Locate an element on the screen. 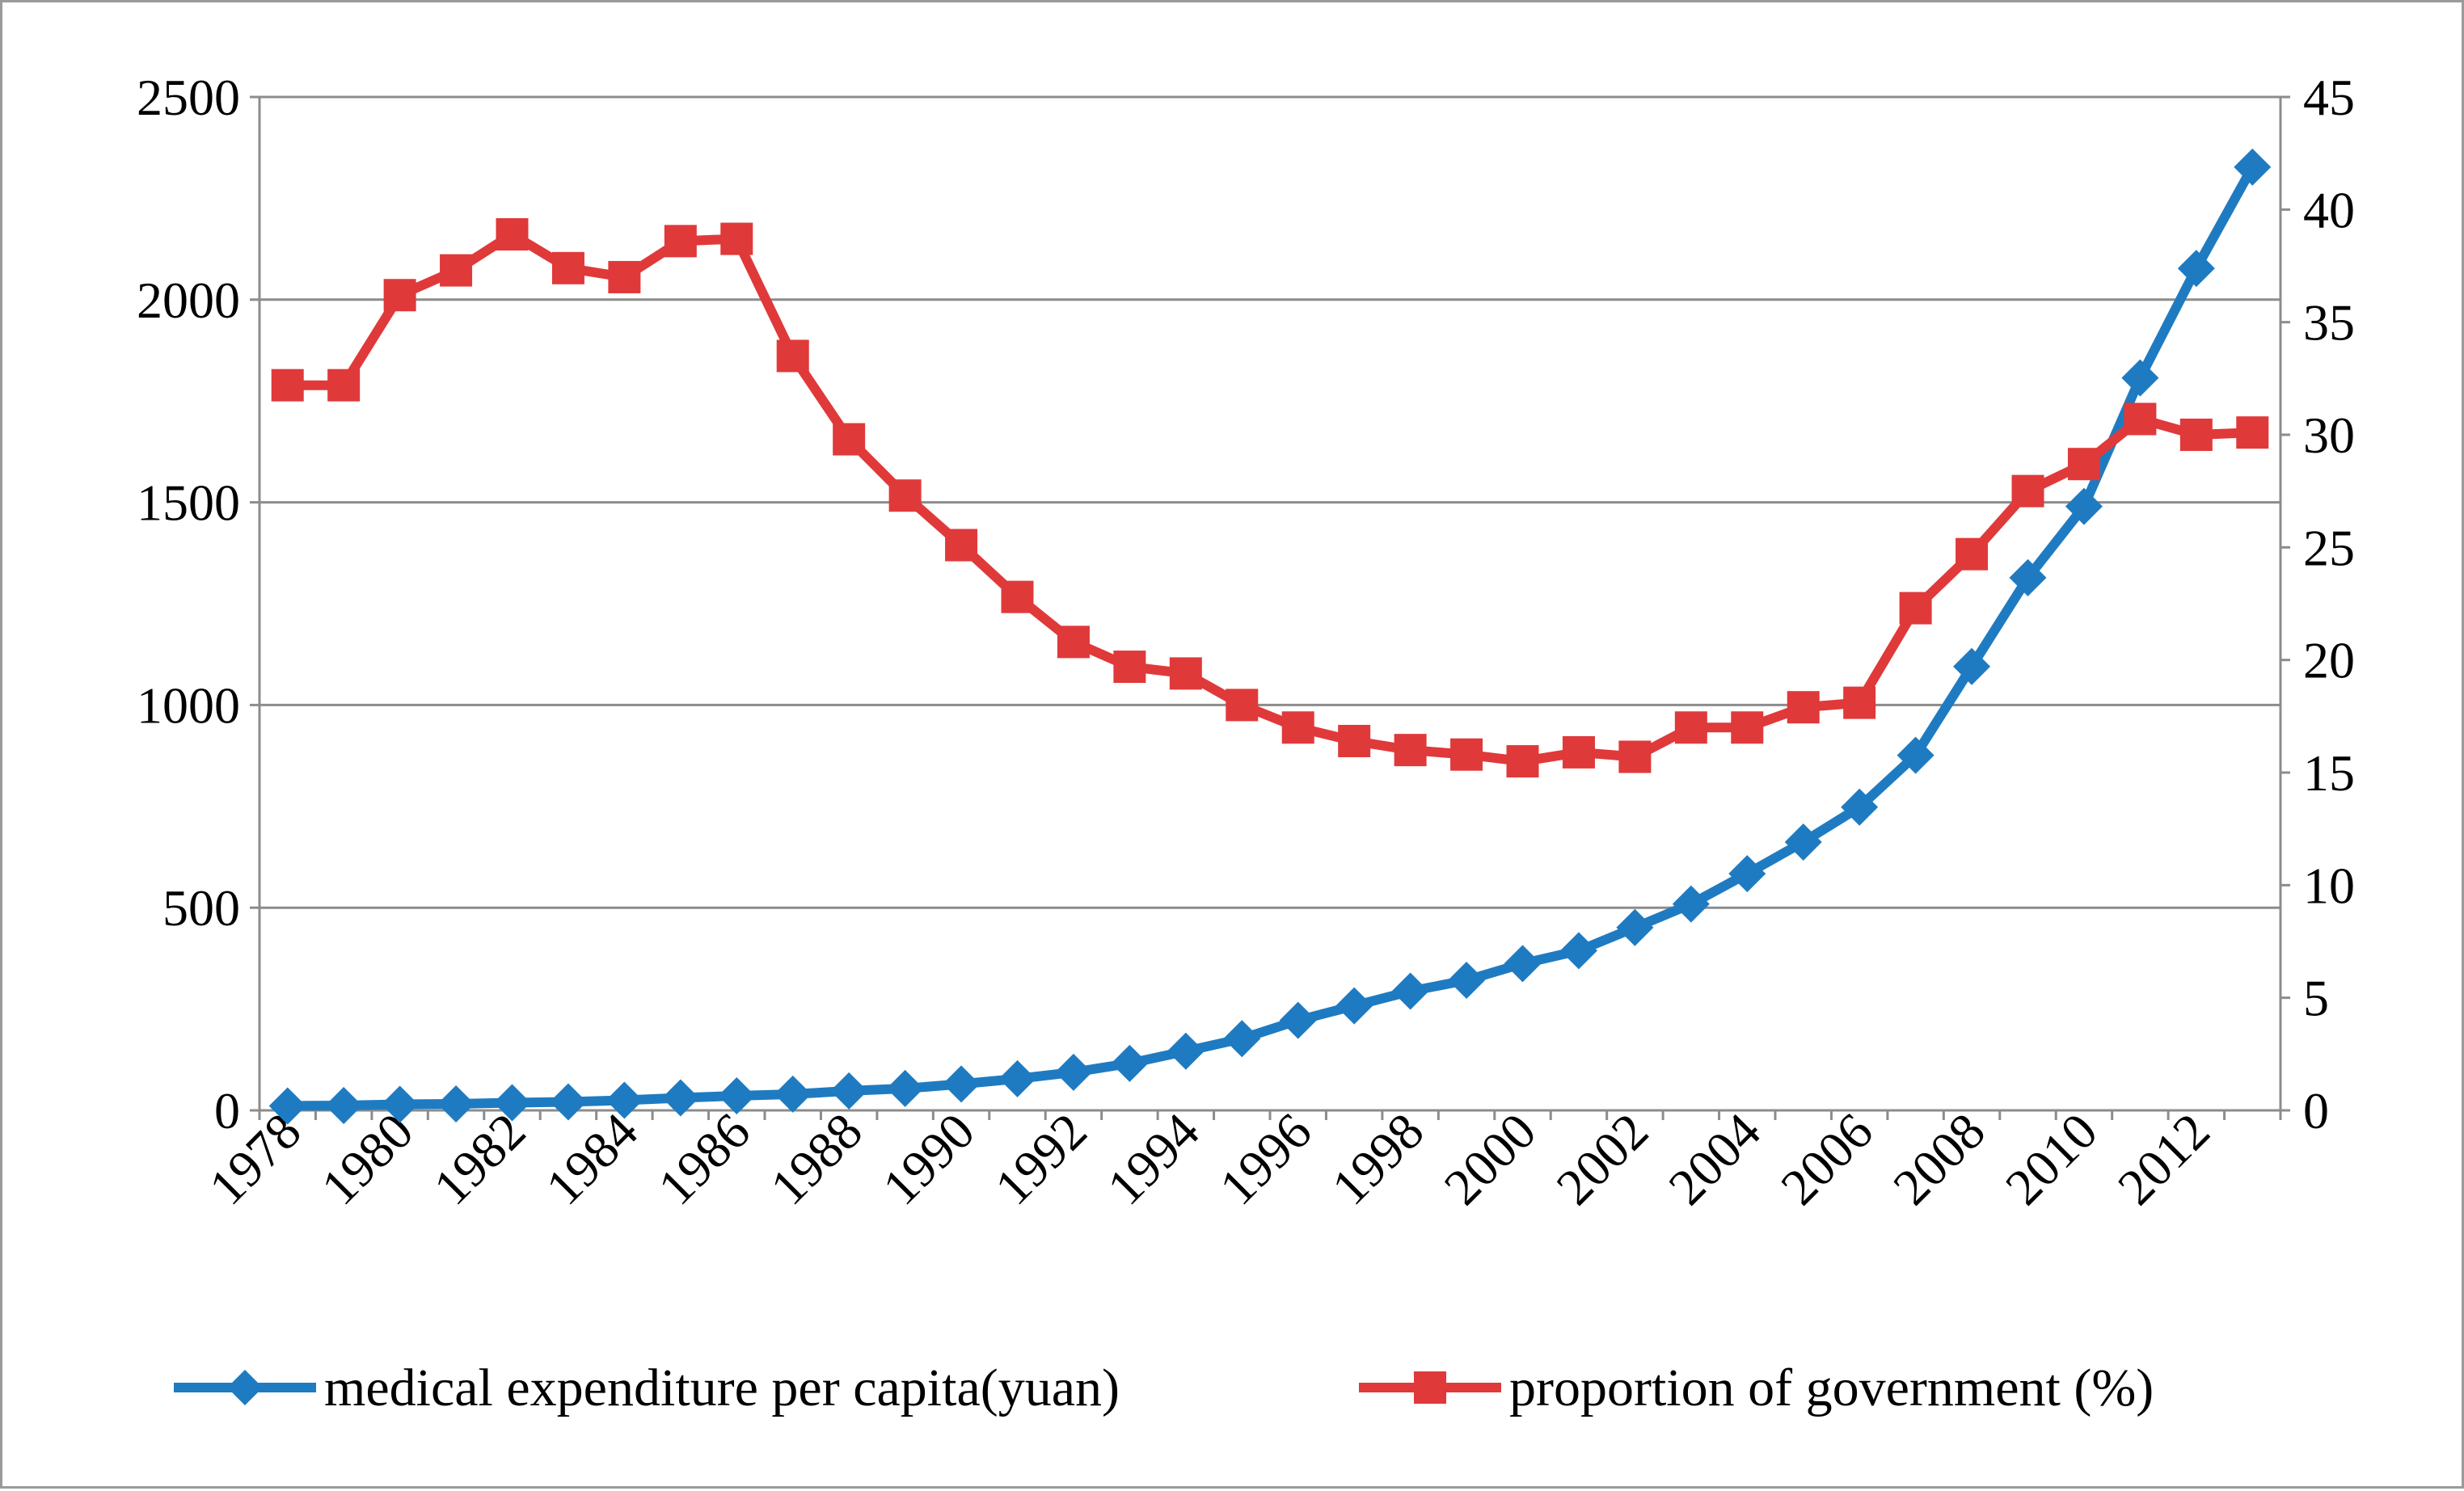  x-tick-label: 2004 is located at coordinates (1714, 1159).